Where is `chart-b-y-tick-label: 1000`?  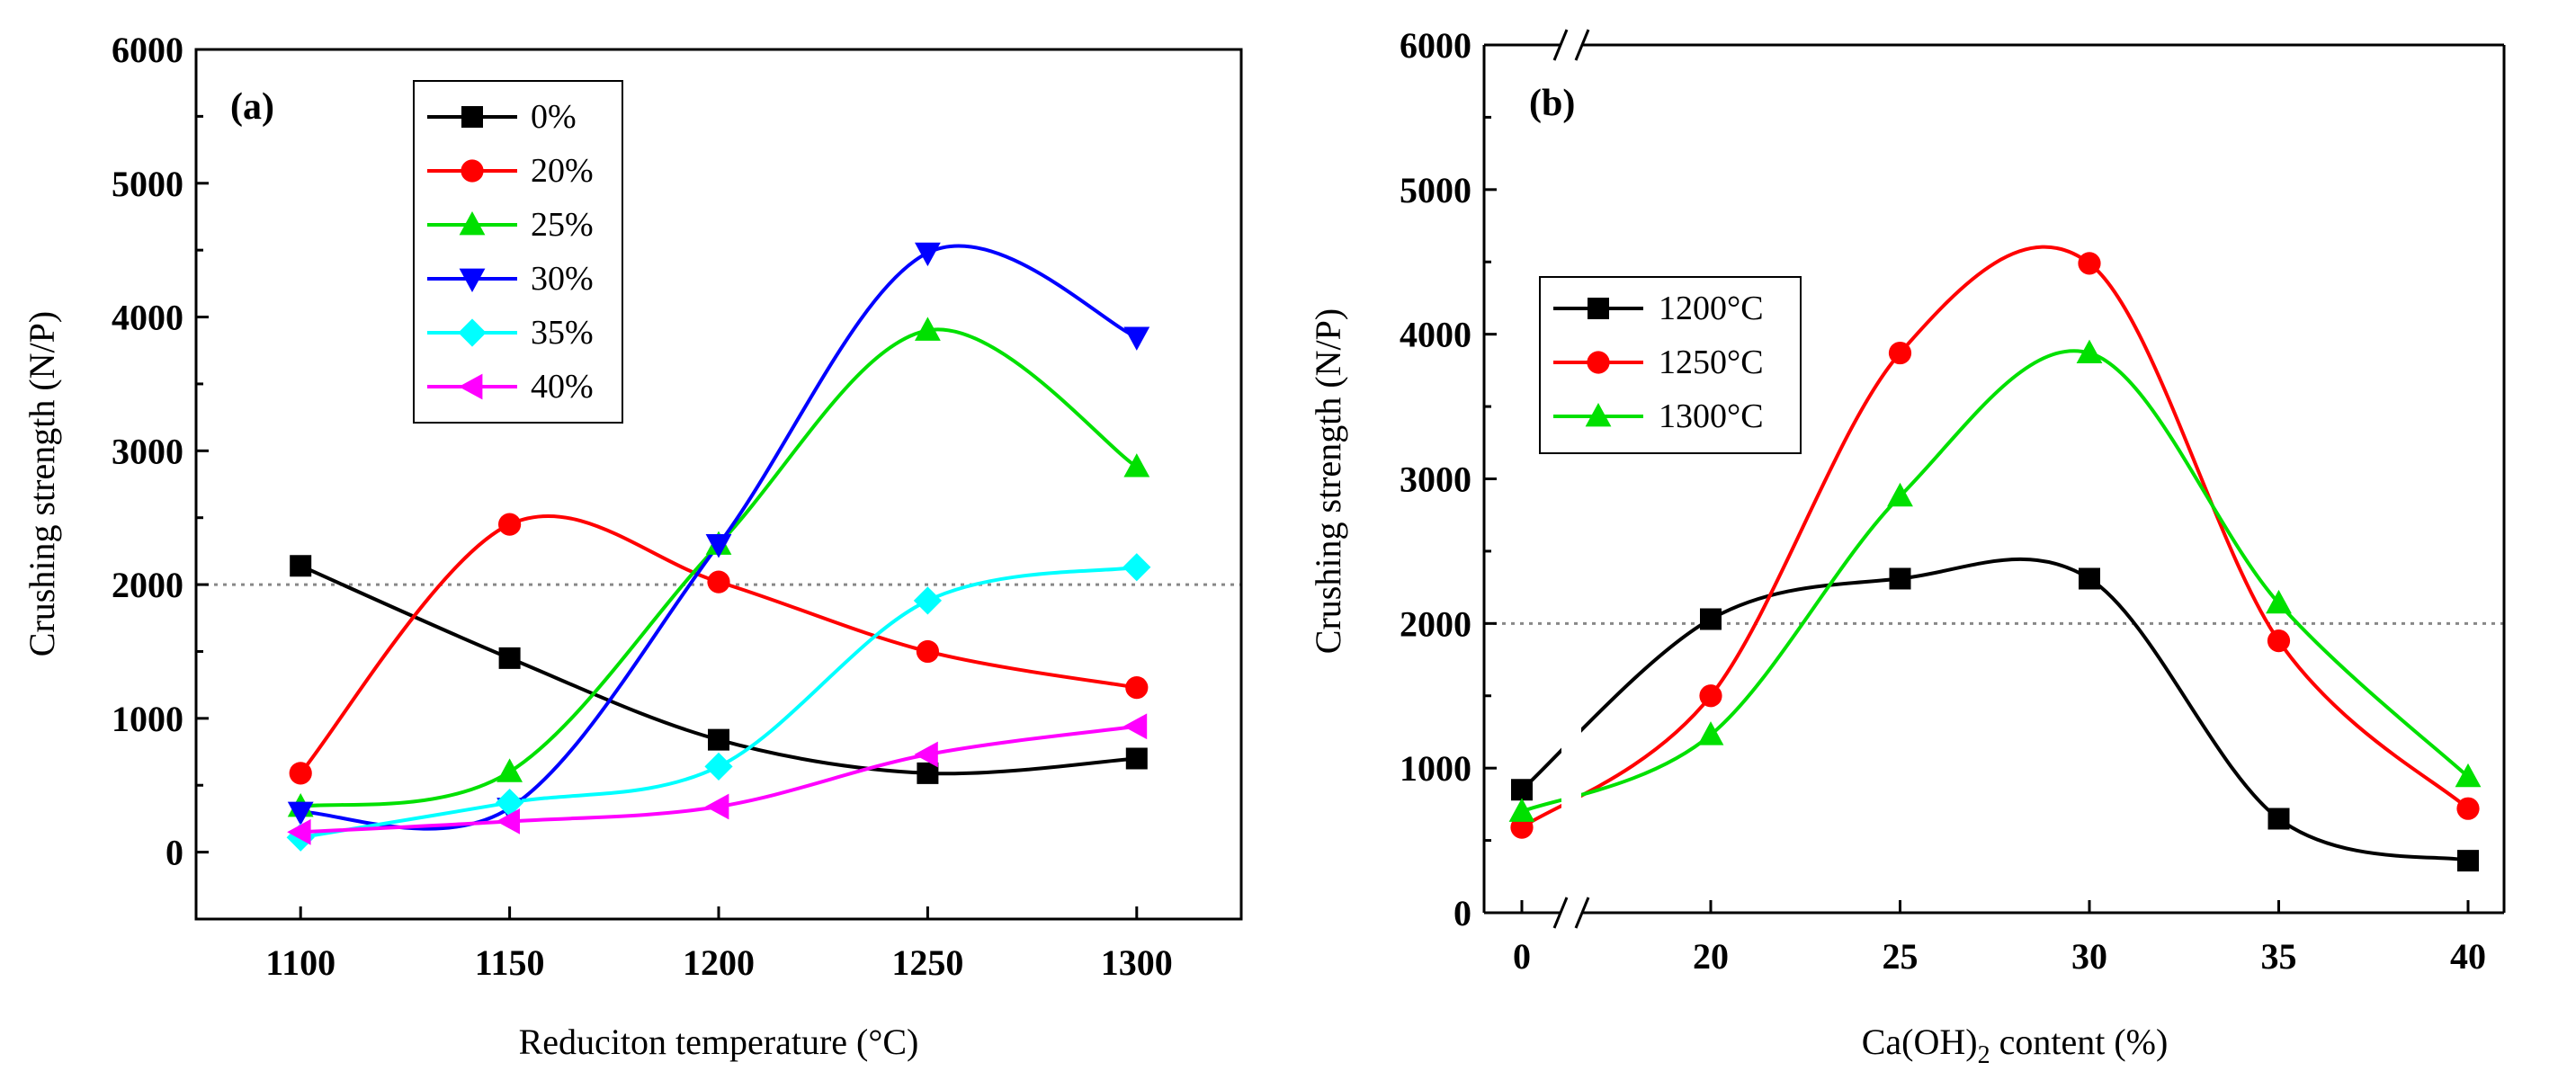
chart-b-y-tick-label: 1000 is located at coordinates (1435, 768).